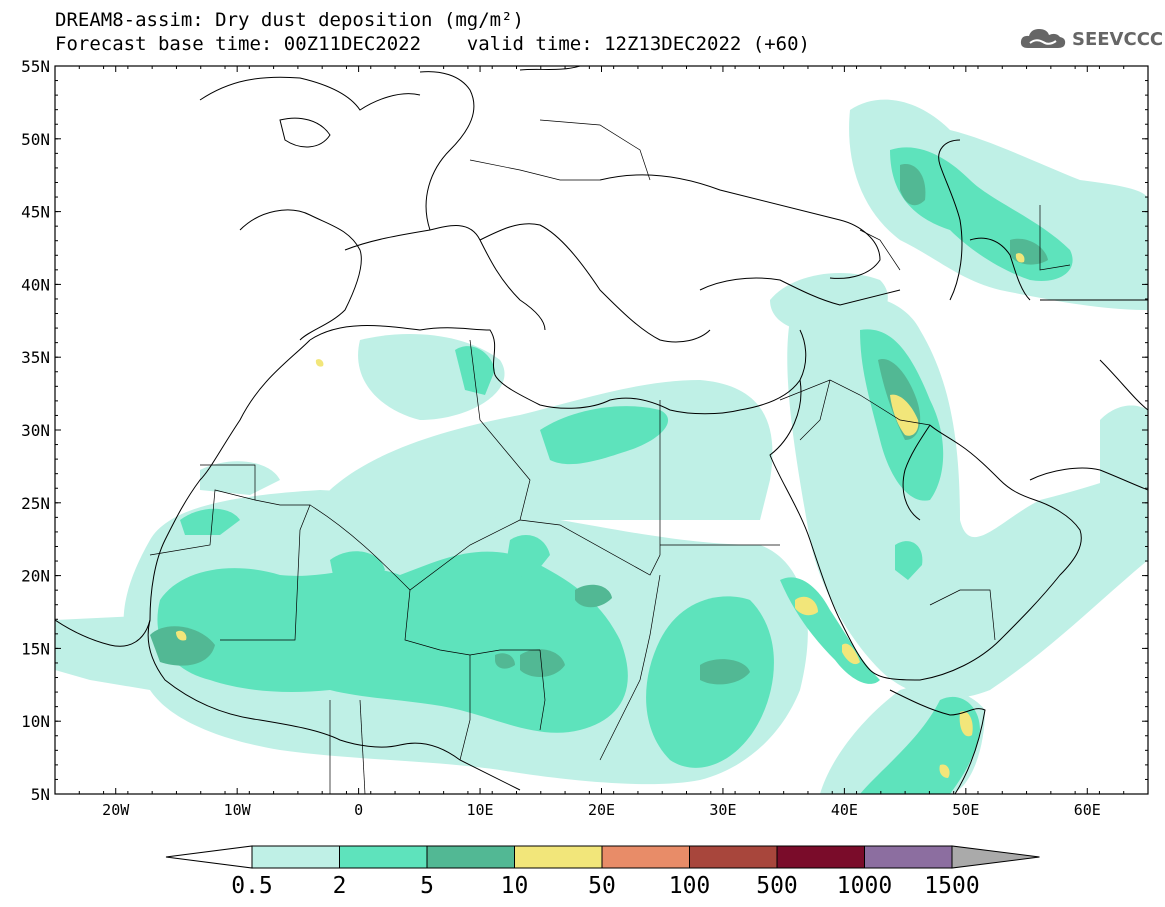 This screenshot has height=907, width=1165. Describe the element at coordinates (35, 721) in the screenshot. I see `lat-label: 10N` at that location.